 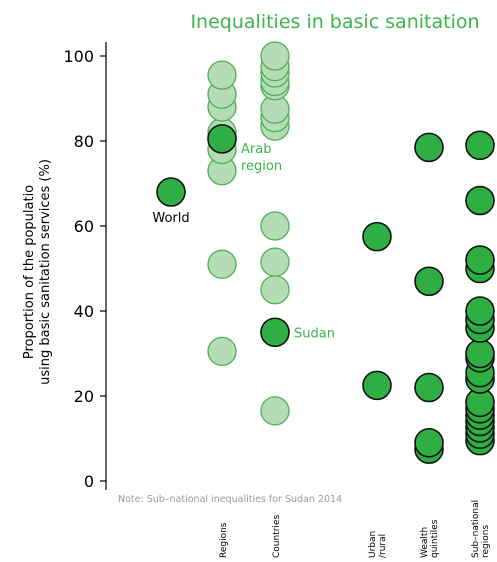 I want to click on x-tick-label-line: /rural, so click(x=383, y=546).